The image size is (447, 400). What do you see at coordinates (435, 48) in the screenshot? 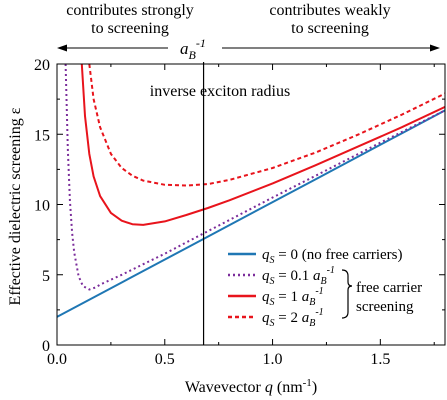
I see `right-arrow-head` at bounding box center [435, 48].